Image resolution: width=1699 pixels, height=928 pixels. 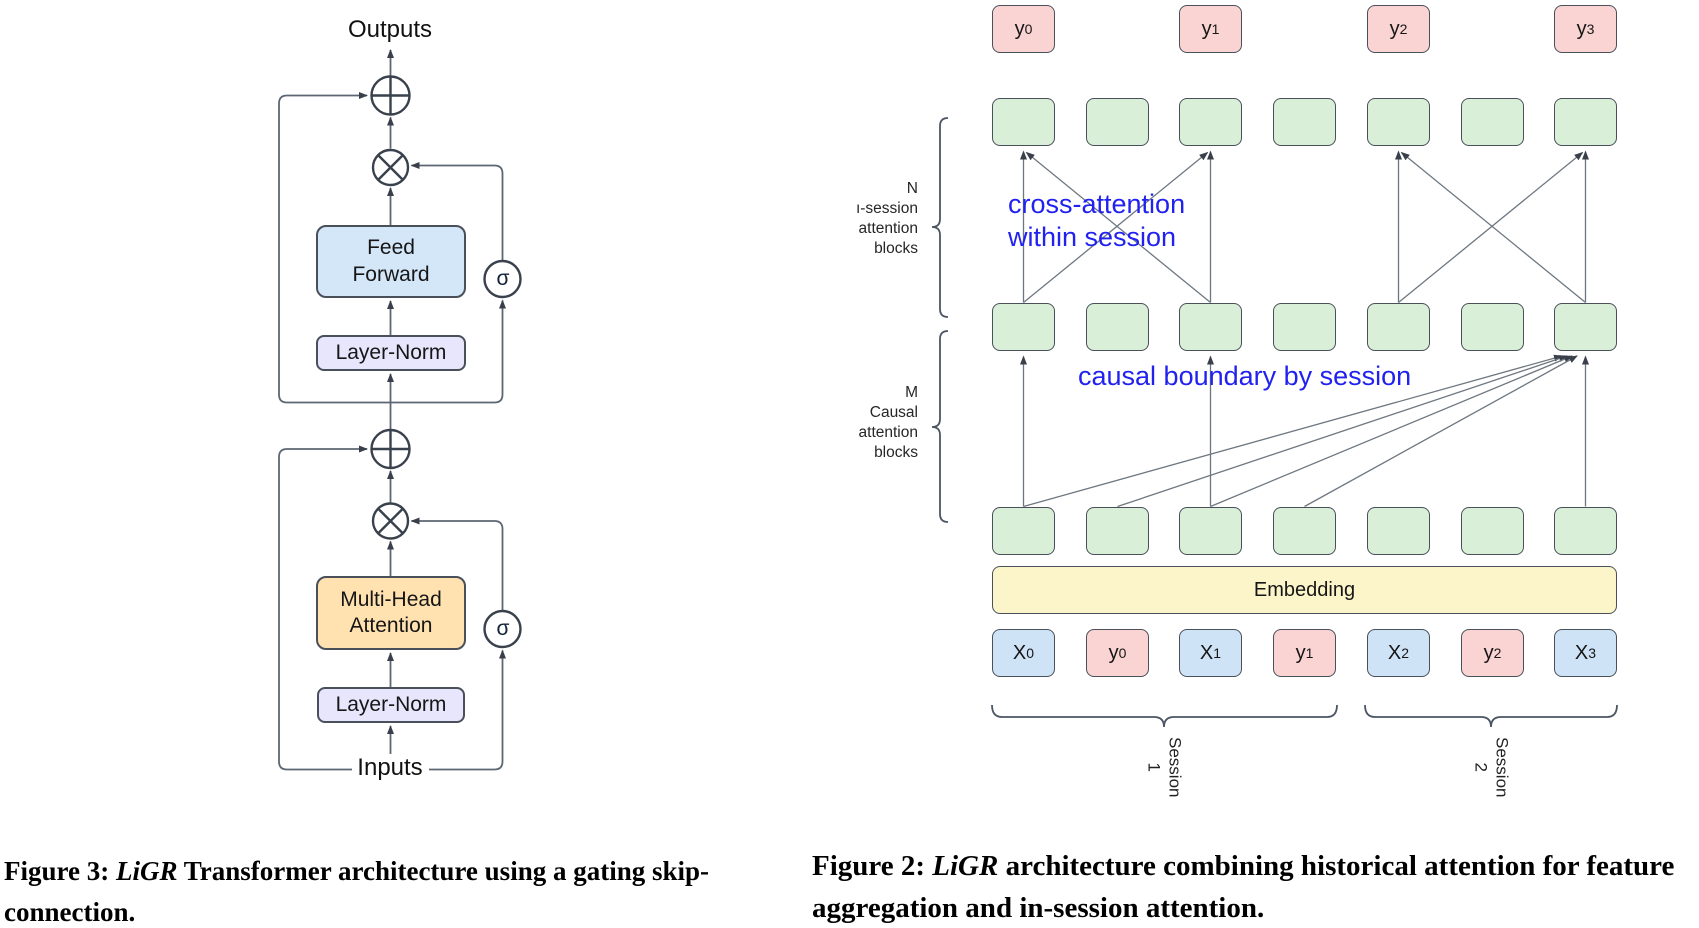 What do you see at coordinates (940, 217) in the screenshot?
I see `n-blocks-brace` at bounding box center [940, 217].